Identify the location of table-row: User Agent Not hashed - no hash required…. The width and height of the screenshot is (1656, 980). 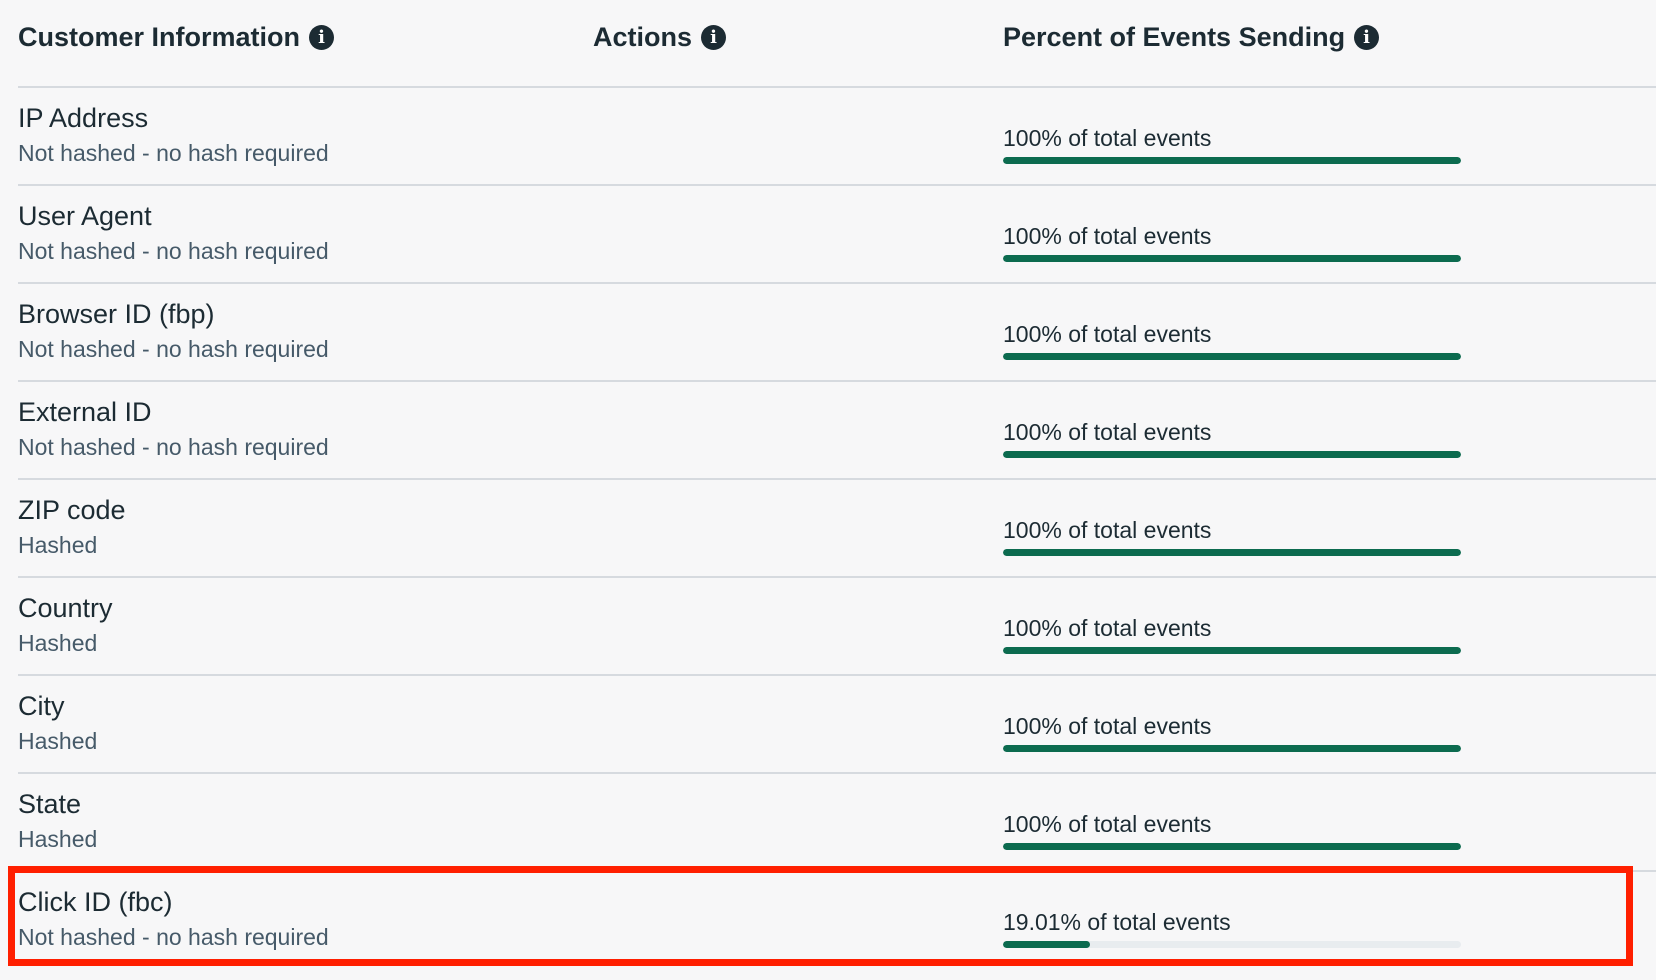
(837, 235).